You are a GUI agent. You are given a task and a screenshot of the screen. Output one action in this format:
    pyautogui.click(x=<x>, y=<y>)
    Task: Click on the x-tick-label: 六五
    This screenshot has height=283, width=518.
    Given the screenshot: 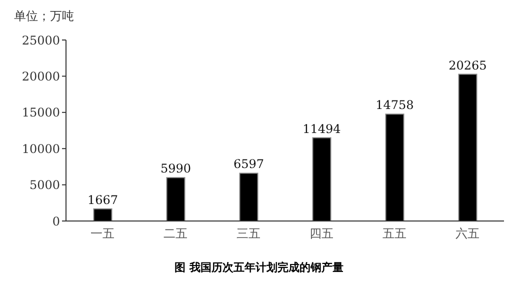 What is the action you would take?
    pyautogui.click(x=468, y=233)
    